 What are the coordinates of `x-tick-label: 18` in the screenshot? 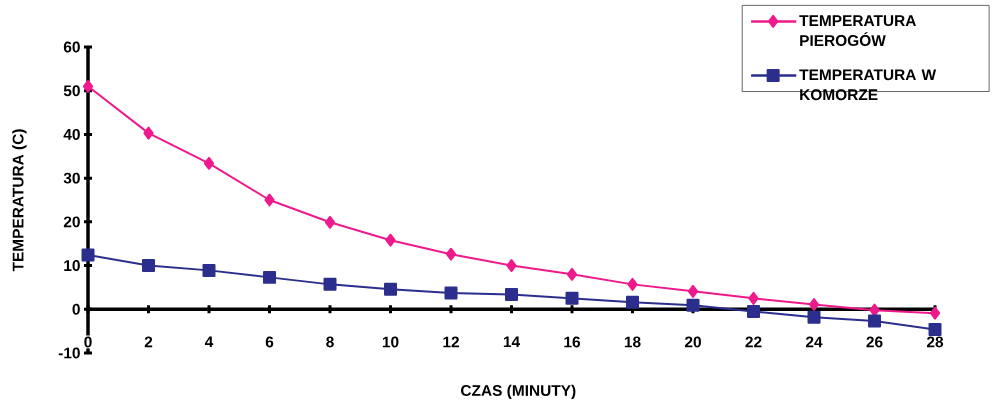 It's located at (632, 342).